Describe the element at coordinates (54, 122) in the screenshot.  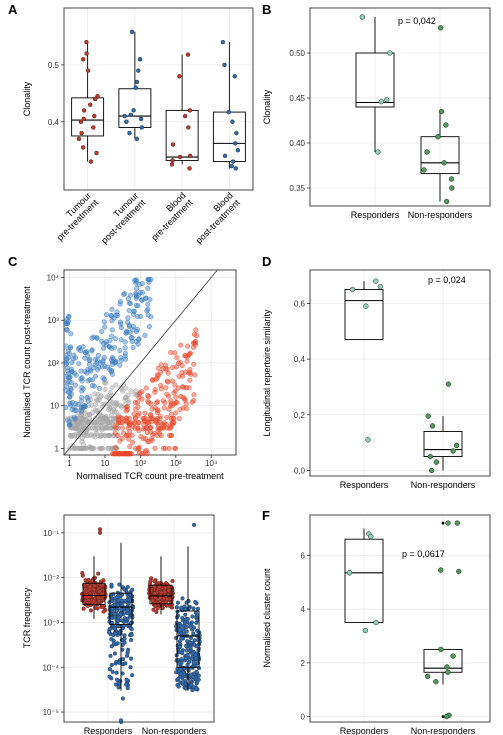
I see `y-tick-label: 0.4` at that location.